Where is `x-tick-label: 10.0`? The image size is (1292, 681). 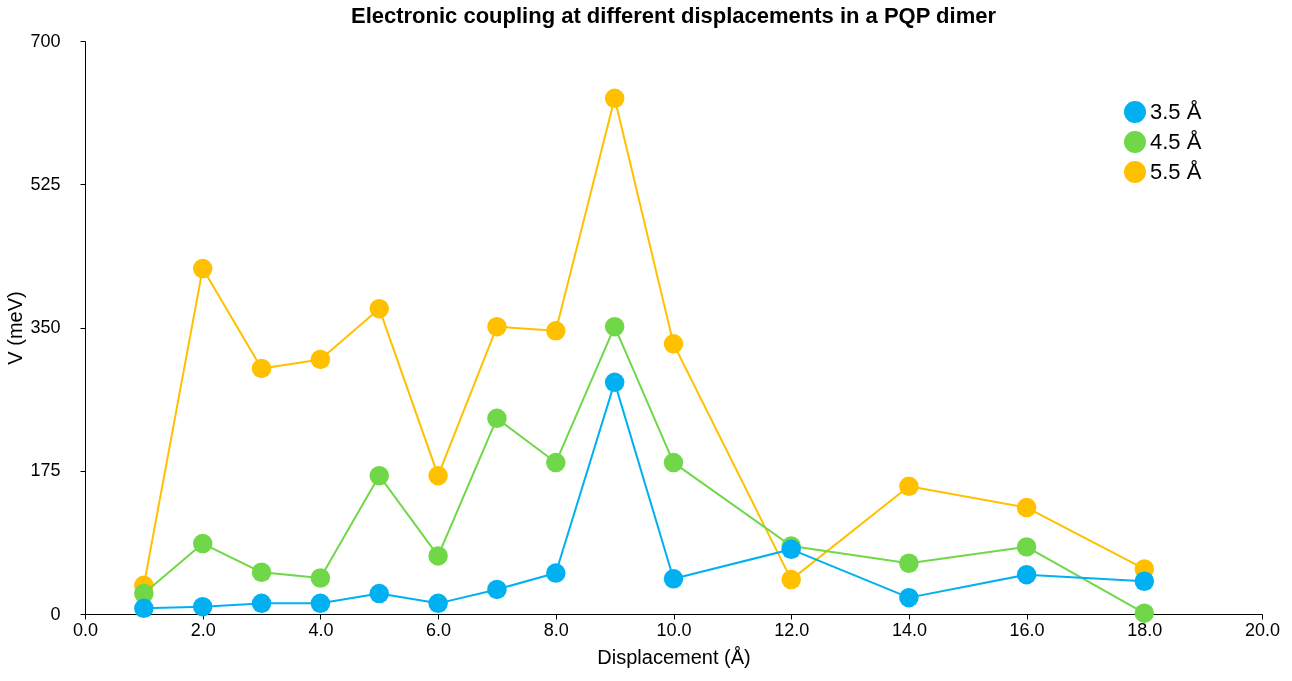
x-tick-label: 10.0 is located at coordinates (674, 629).